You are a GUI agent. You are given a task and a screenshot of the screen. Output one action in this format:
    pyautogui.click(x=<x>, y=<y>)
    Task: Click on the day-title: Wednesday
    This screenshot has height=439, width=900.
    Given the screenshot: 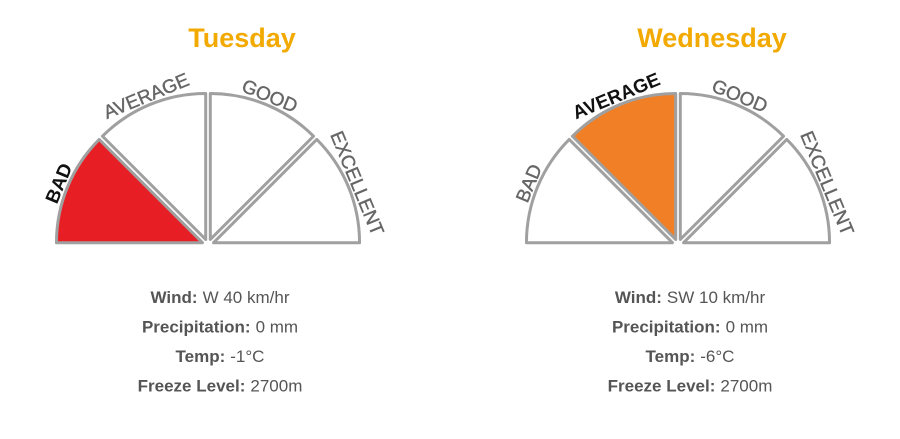 What is the action you would take?
    pyautogui.click(x=712, y=38)
    